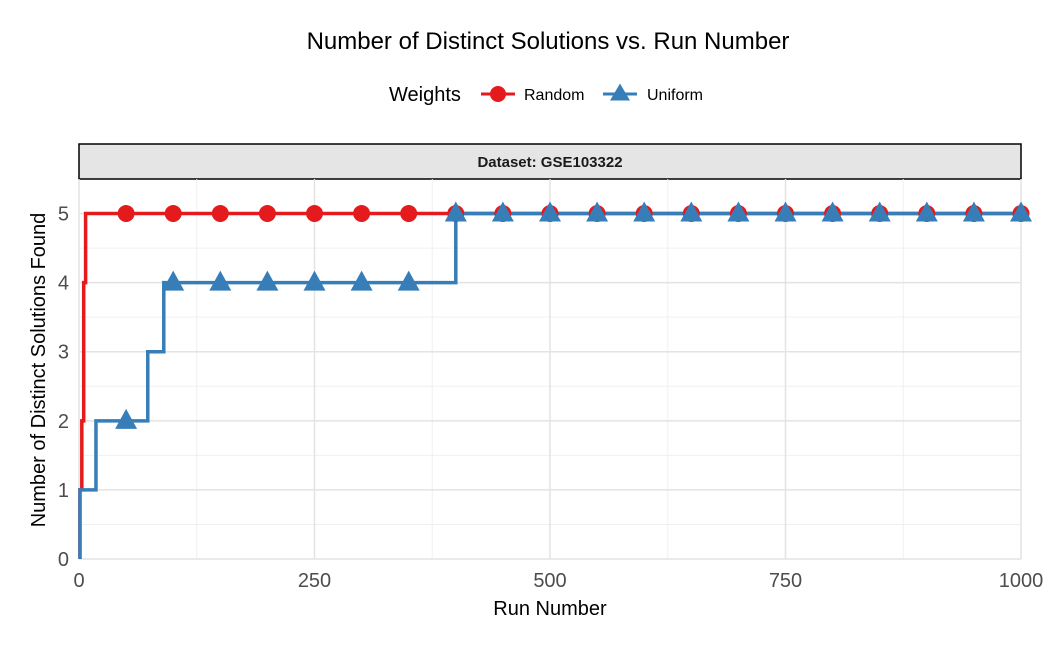  Describe the element at coordinates (63, 284) in the screenshot. I see `y-tick-label: 4` at that location.